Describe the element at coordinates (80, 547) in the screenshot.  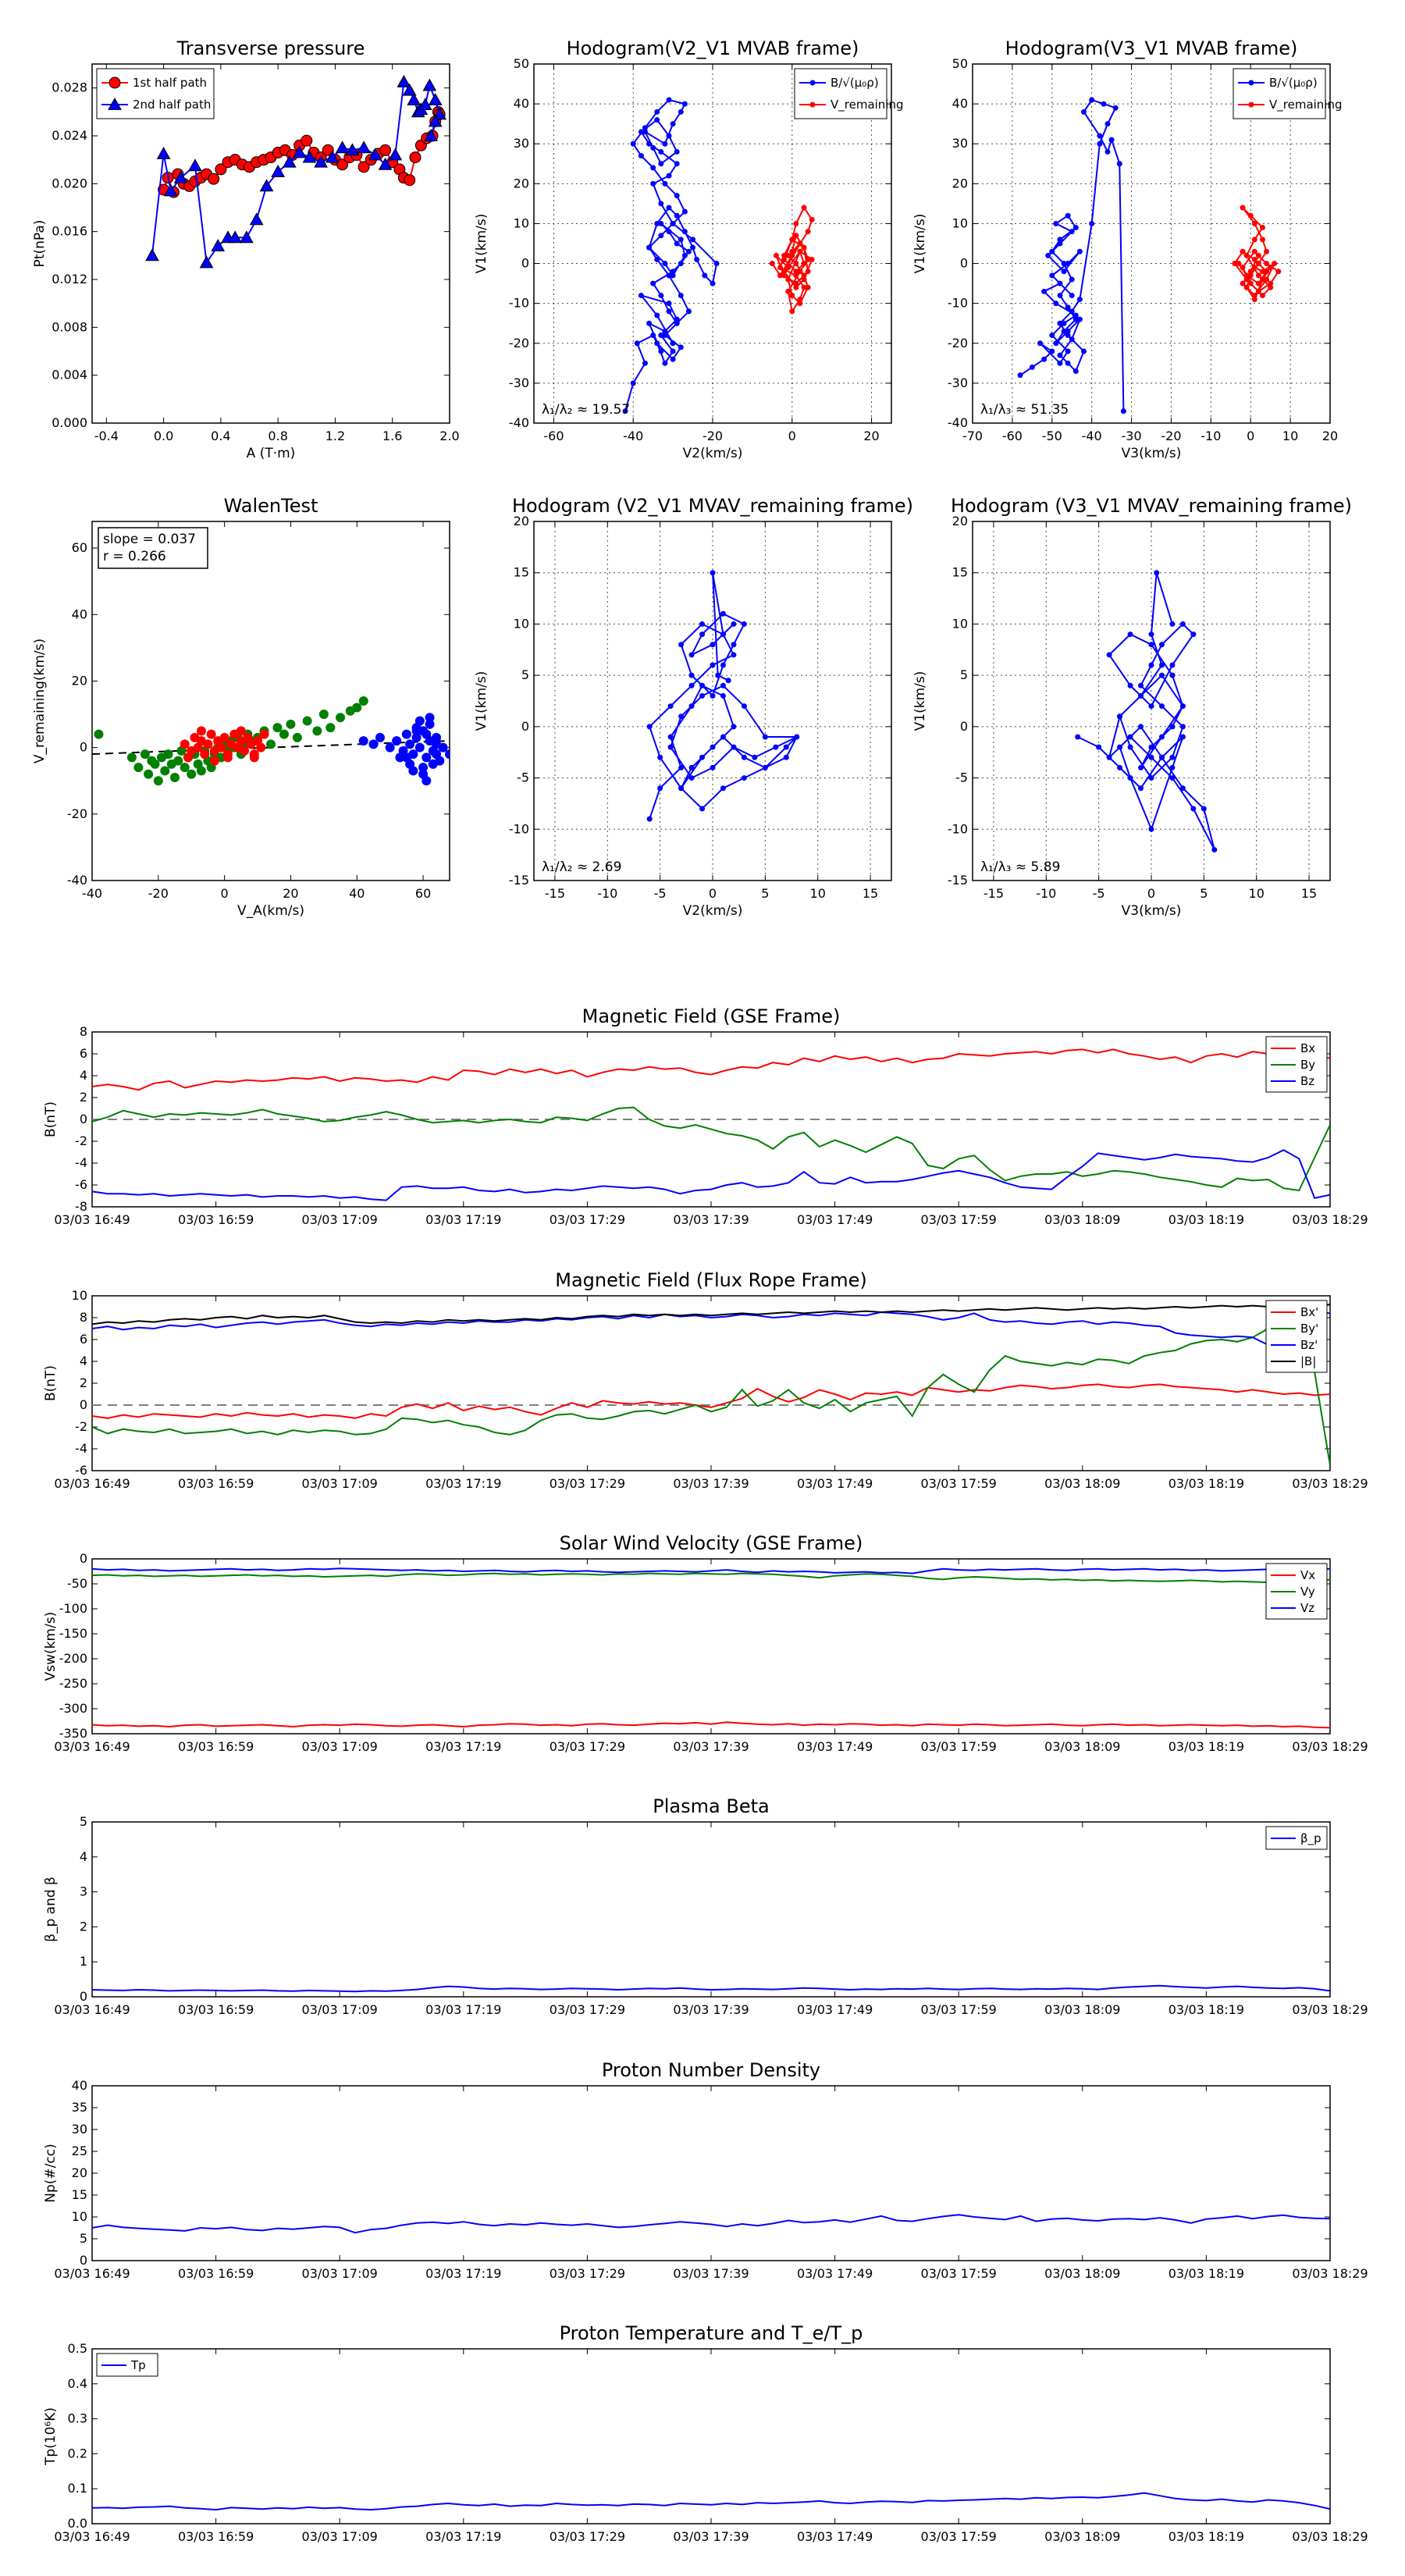
I see `y-tick-label: 60` at that location.